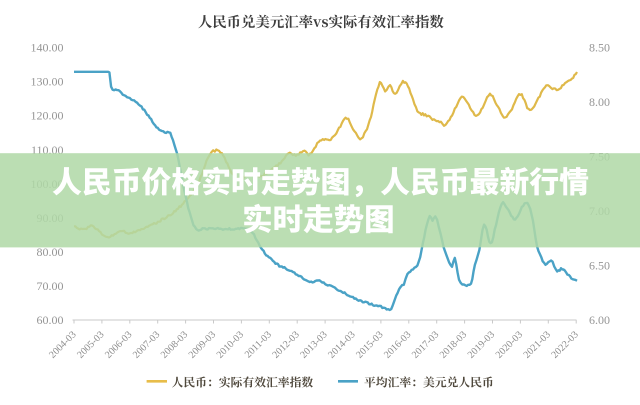 Image resolution: width=640 pixels, height=405 pixels. Describe the element at coordinates (47, 82) in the screenshot. I see `svg-text: 130.00` at that location.